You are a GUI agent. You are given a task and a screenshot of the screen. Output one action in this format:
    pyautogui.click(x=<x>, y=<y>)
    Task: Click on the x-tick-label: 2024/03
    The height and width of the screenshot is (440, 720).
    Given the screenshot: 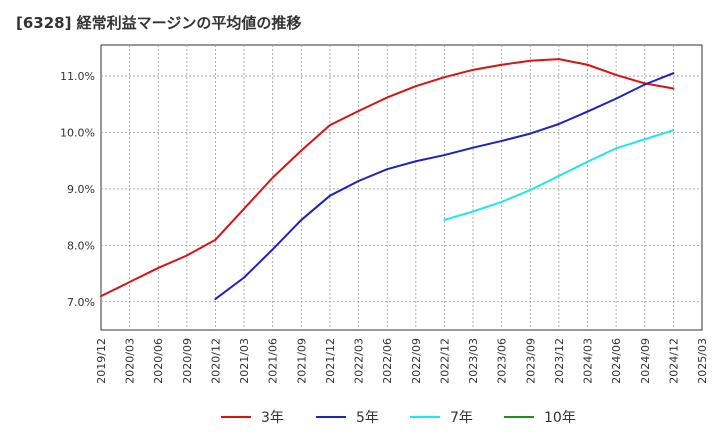 What is the action you would take?
    pyautogui.click(x=588, y=361)
    